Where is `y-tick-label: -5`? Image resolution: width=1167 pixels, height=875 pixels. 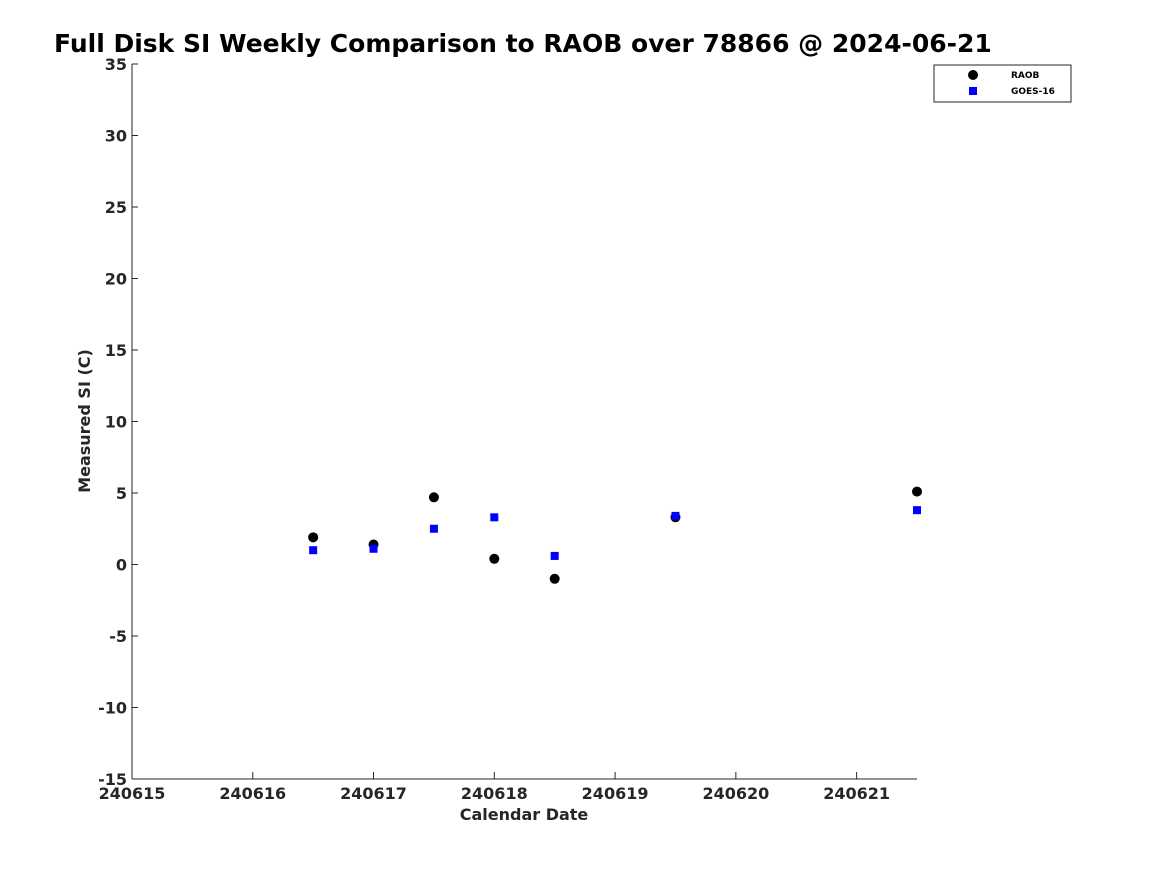
y-tick-label: -5 is located at coordinates (118, 636).